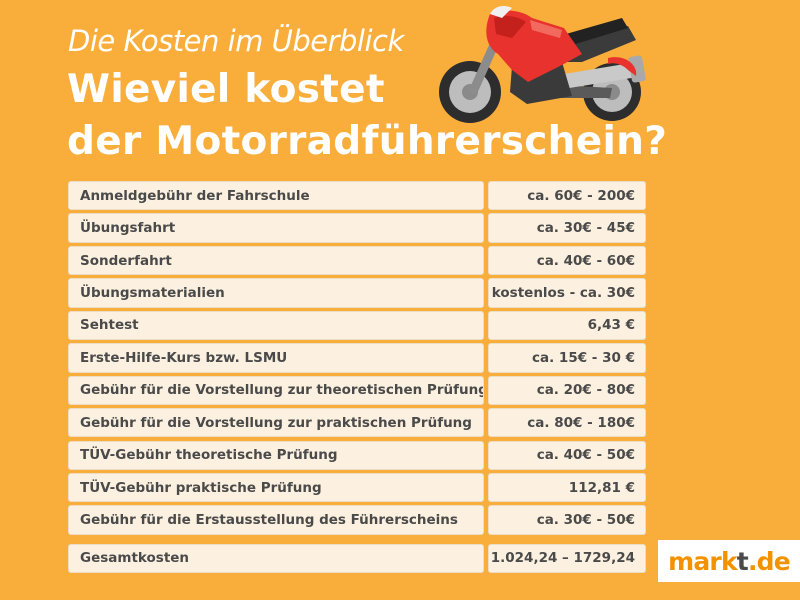 This screenshot has width=800, height=600. I want to click on title-line-2: der Motorradführerschein?, so click(367, 141).